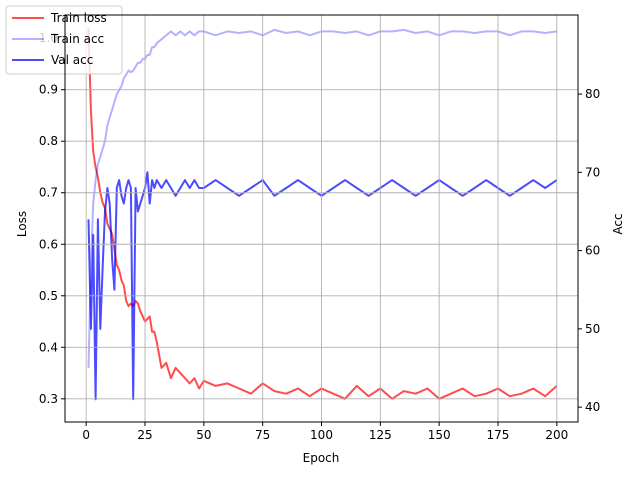 The width and height of the screenshot is (640, 480). Describe the element at coordinates (618, 223) in the screenshot. I see `y2-axis-label: Acc` at that location.